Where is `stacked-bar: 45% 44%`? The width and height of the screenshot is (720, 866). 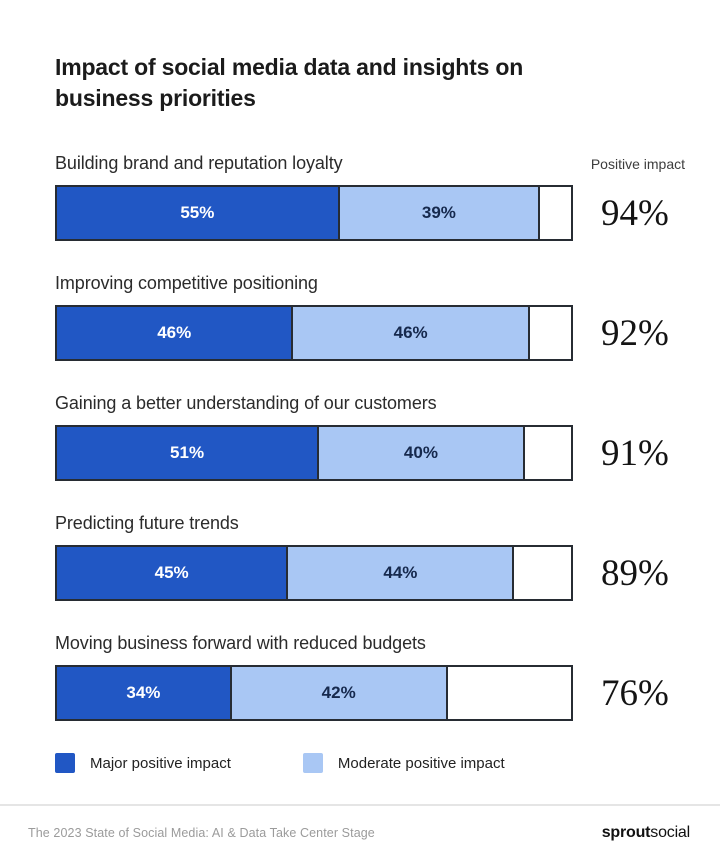
stacked-bar: 45% 44% is located at coordinates (314, 573).